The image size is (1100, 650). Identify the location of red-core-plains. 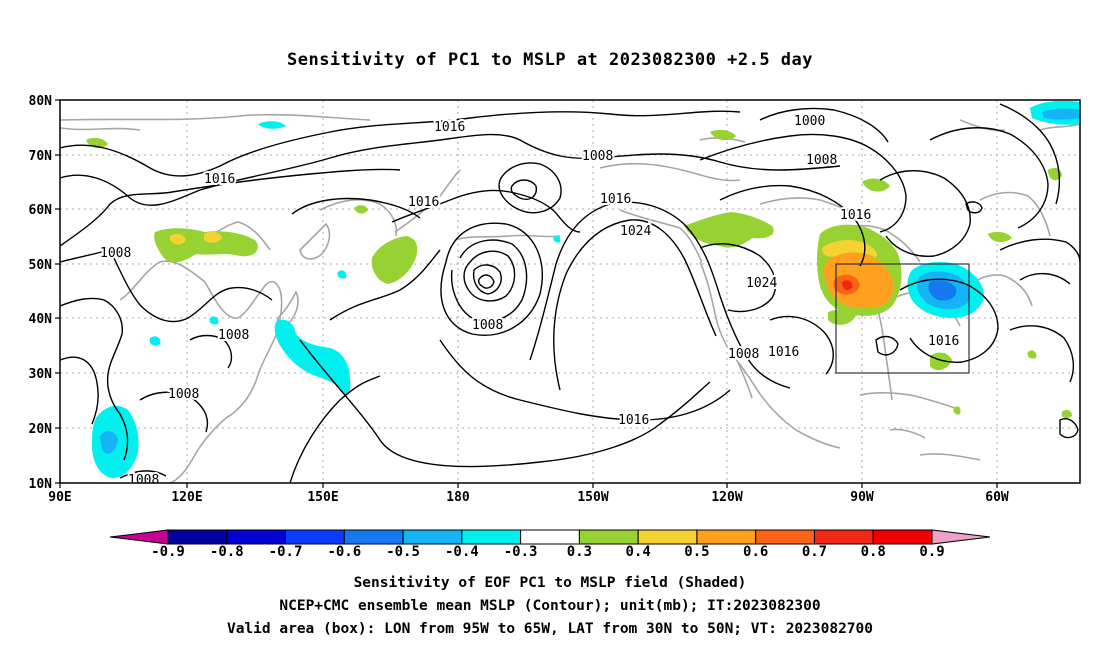
(847, 285).